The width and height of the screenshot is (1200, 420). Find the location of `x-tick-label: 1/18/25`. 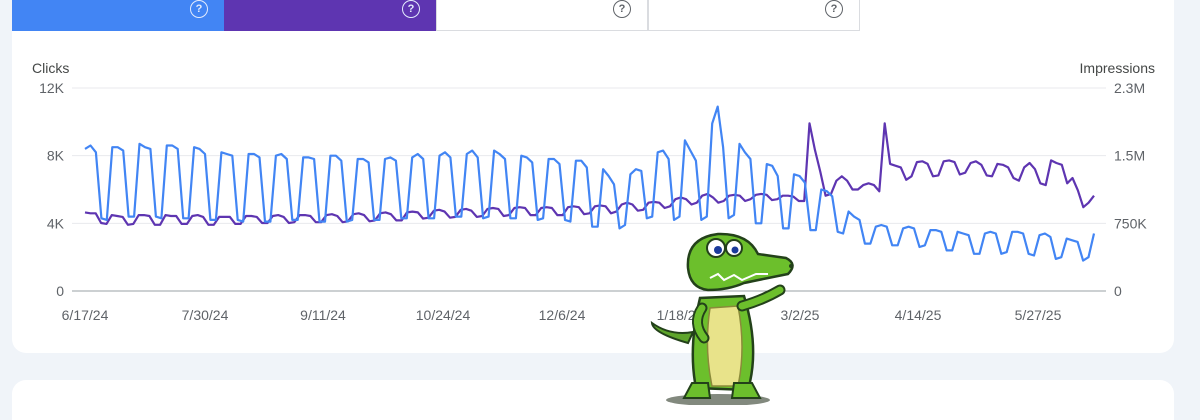

x-tick-label: 1/18/25 is located at coordinates (680, 315).